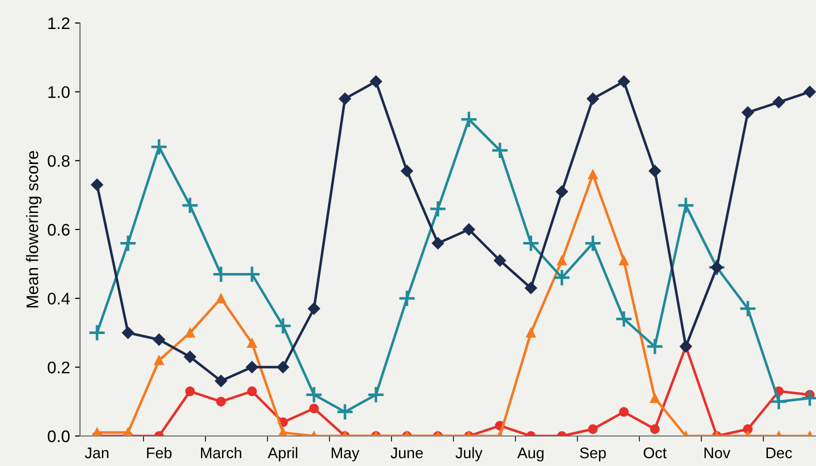  What do you see at coordinates (59, 92) in the screenshot?
I see `y-tick-label: 1.0` at bounding box center [59, 92].